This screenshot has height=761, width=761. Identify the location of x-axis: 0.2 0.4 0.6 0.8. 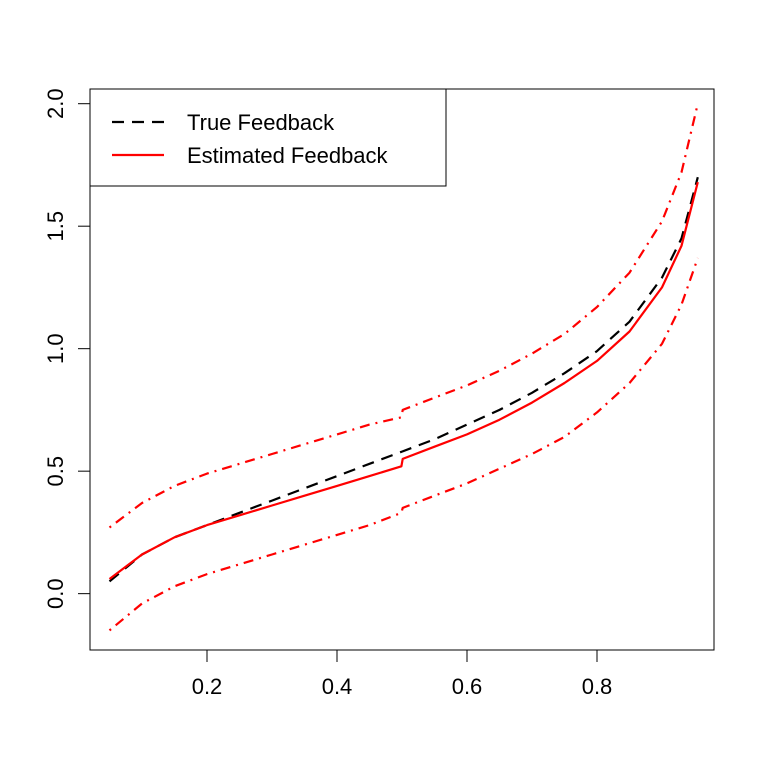
(402, 674).